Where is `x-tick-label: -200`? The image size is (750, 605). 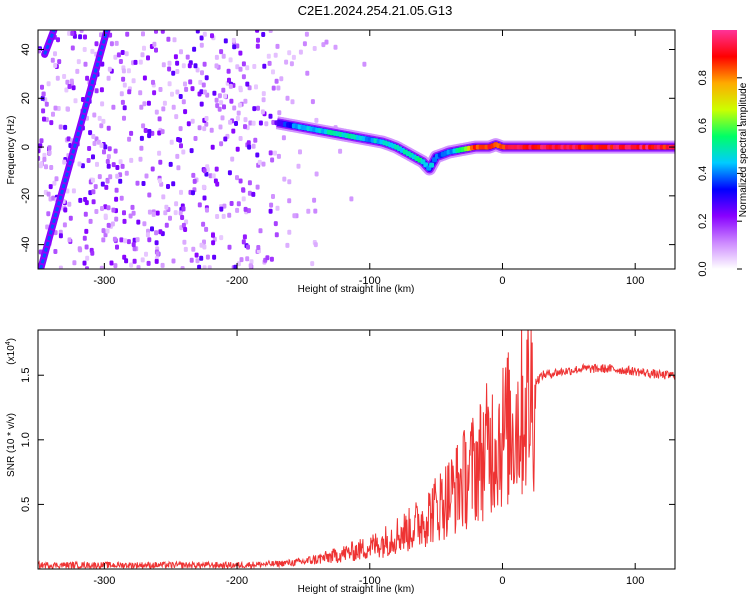 x-tick-label: -200 is located at coordinates (237, 281).